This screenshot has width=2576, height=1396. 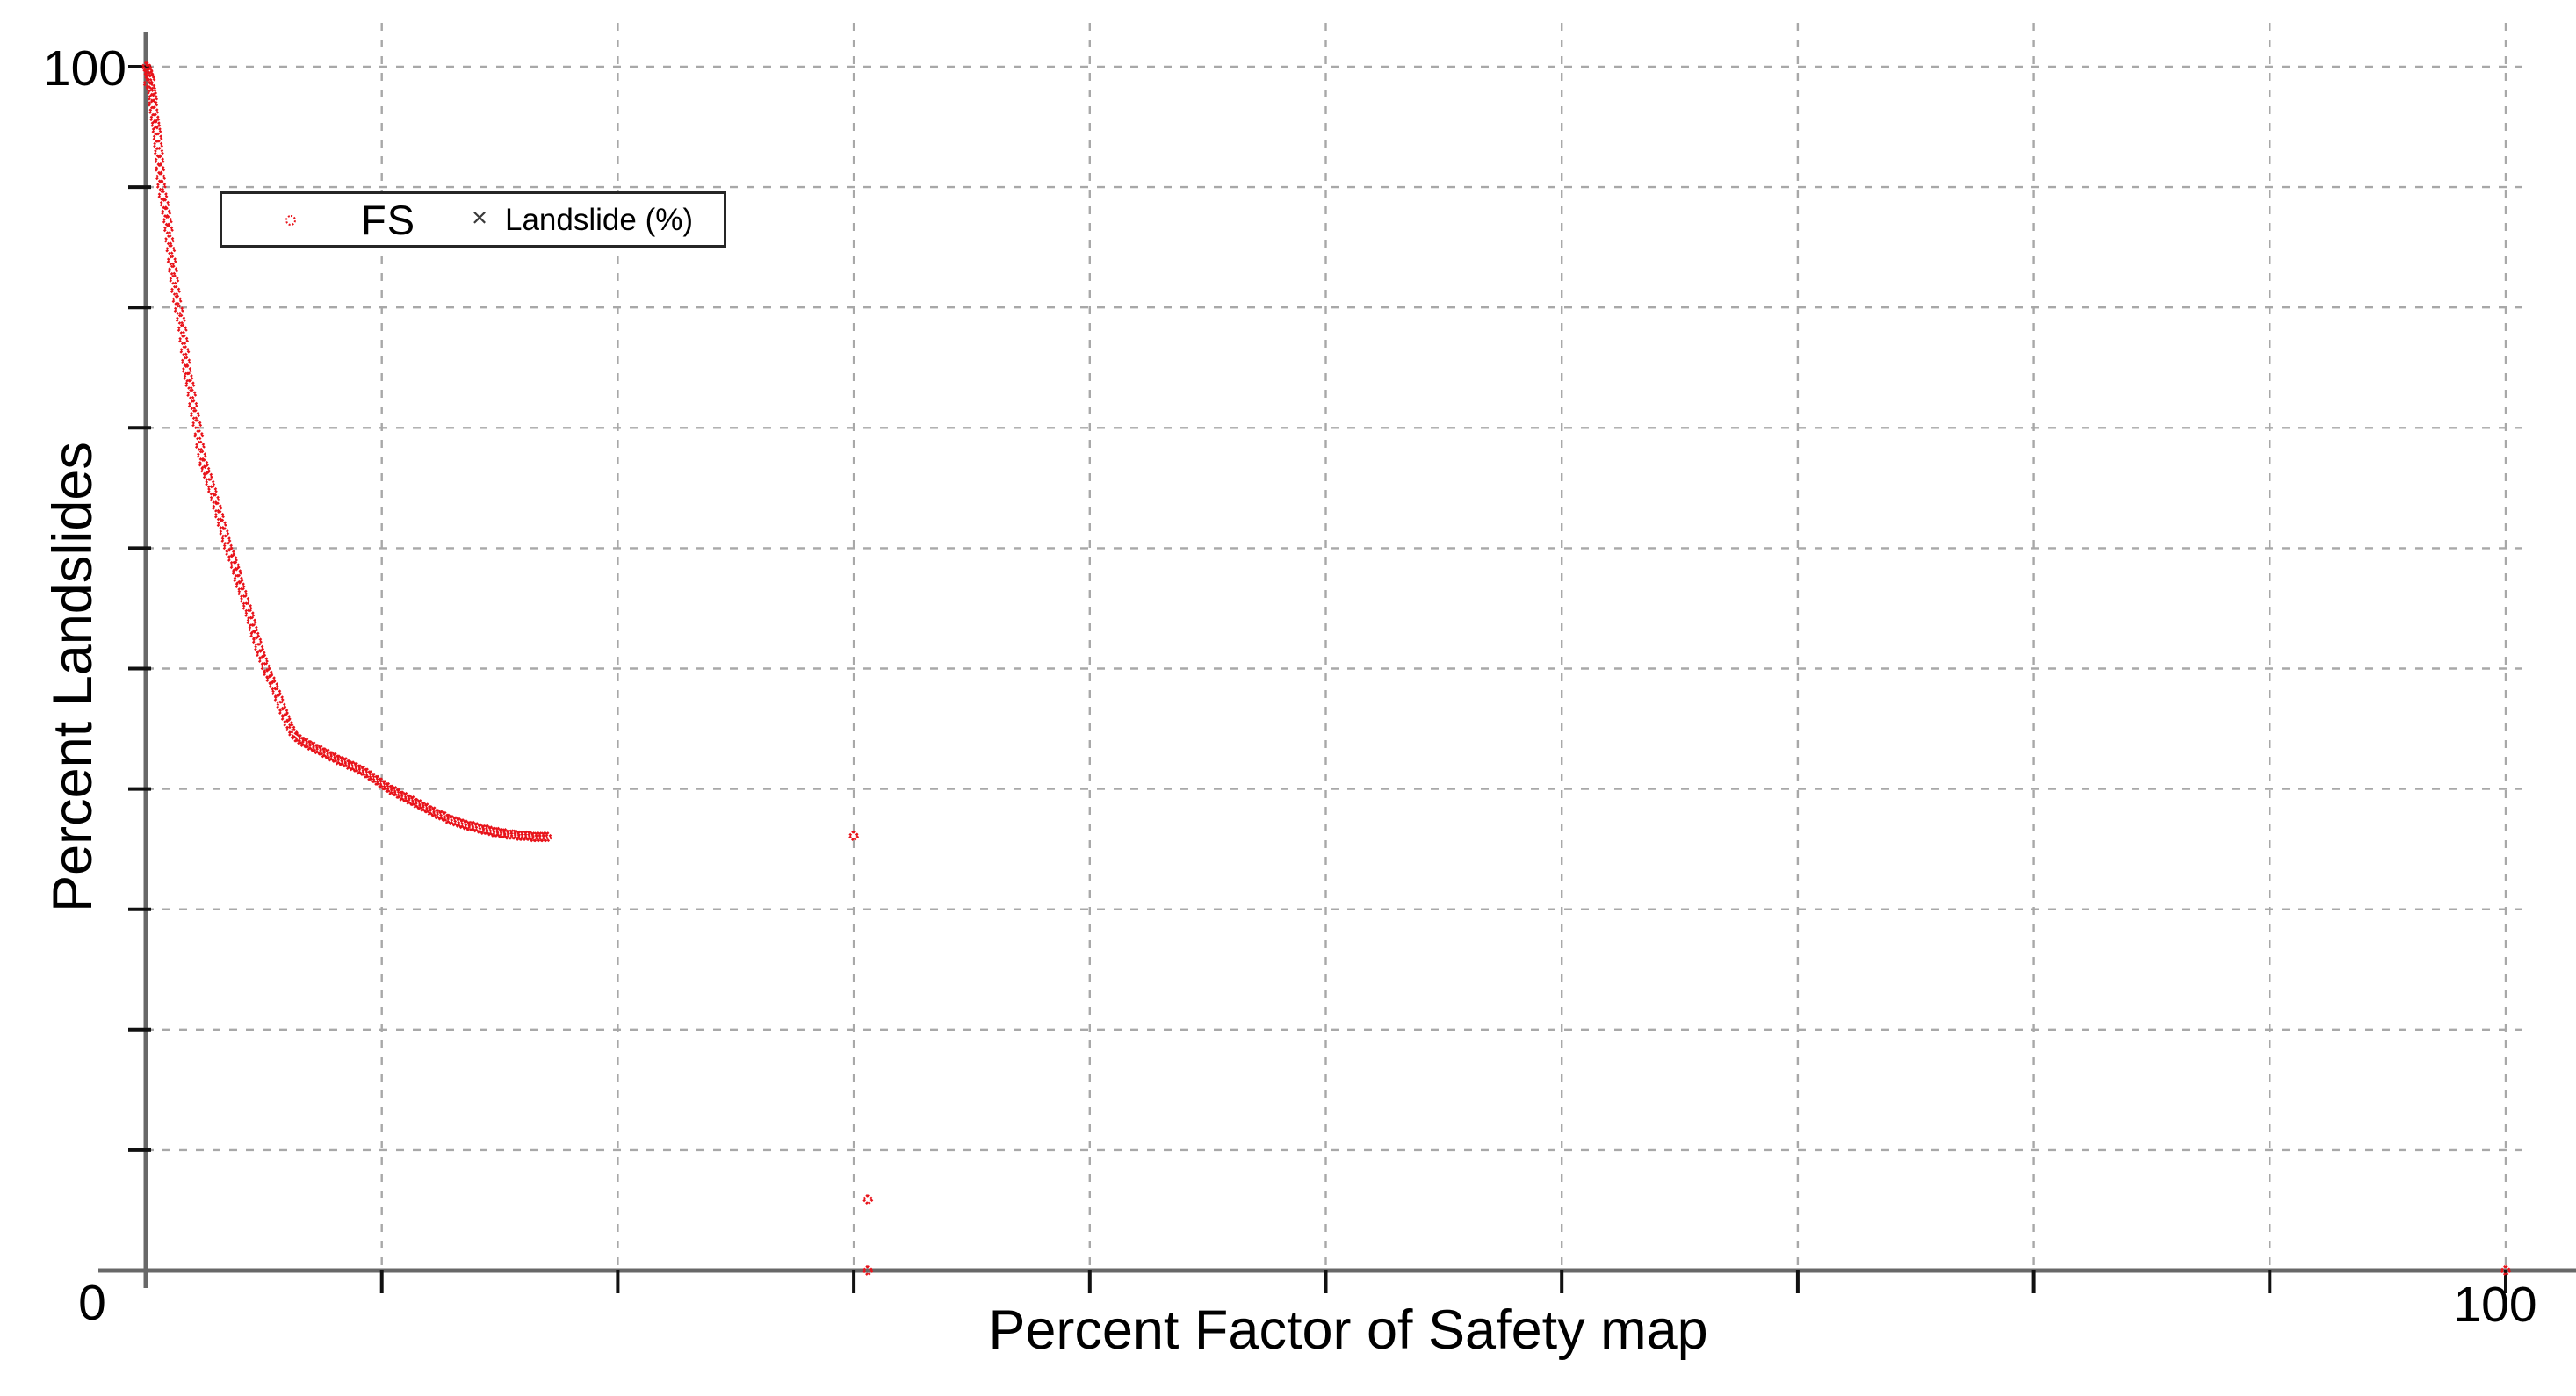 What do you see at coordinates (290, 220) in the screenshot?
I see `legend-fs-diamond-marker-icon` at bounding box center [290, 220].